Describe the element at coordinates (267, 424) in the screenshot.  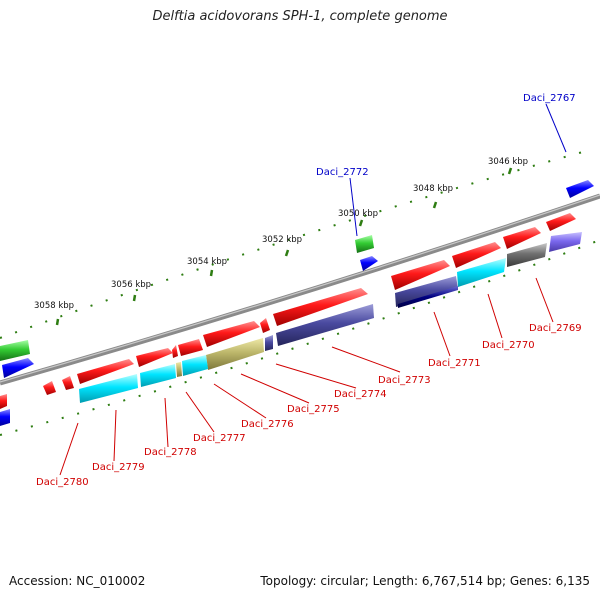
I see `gene-label-daci-2776: Daci_2776` at that location.